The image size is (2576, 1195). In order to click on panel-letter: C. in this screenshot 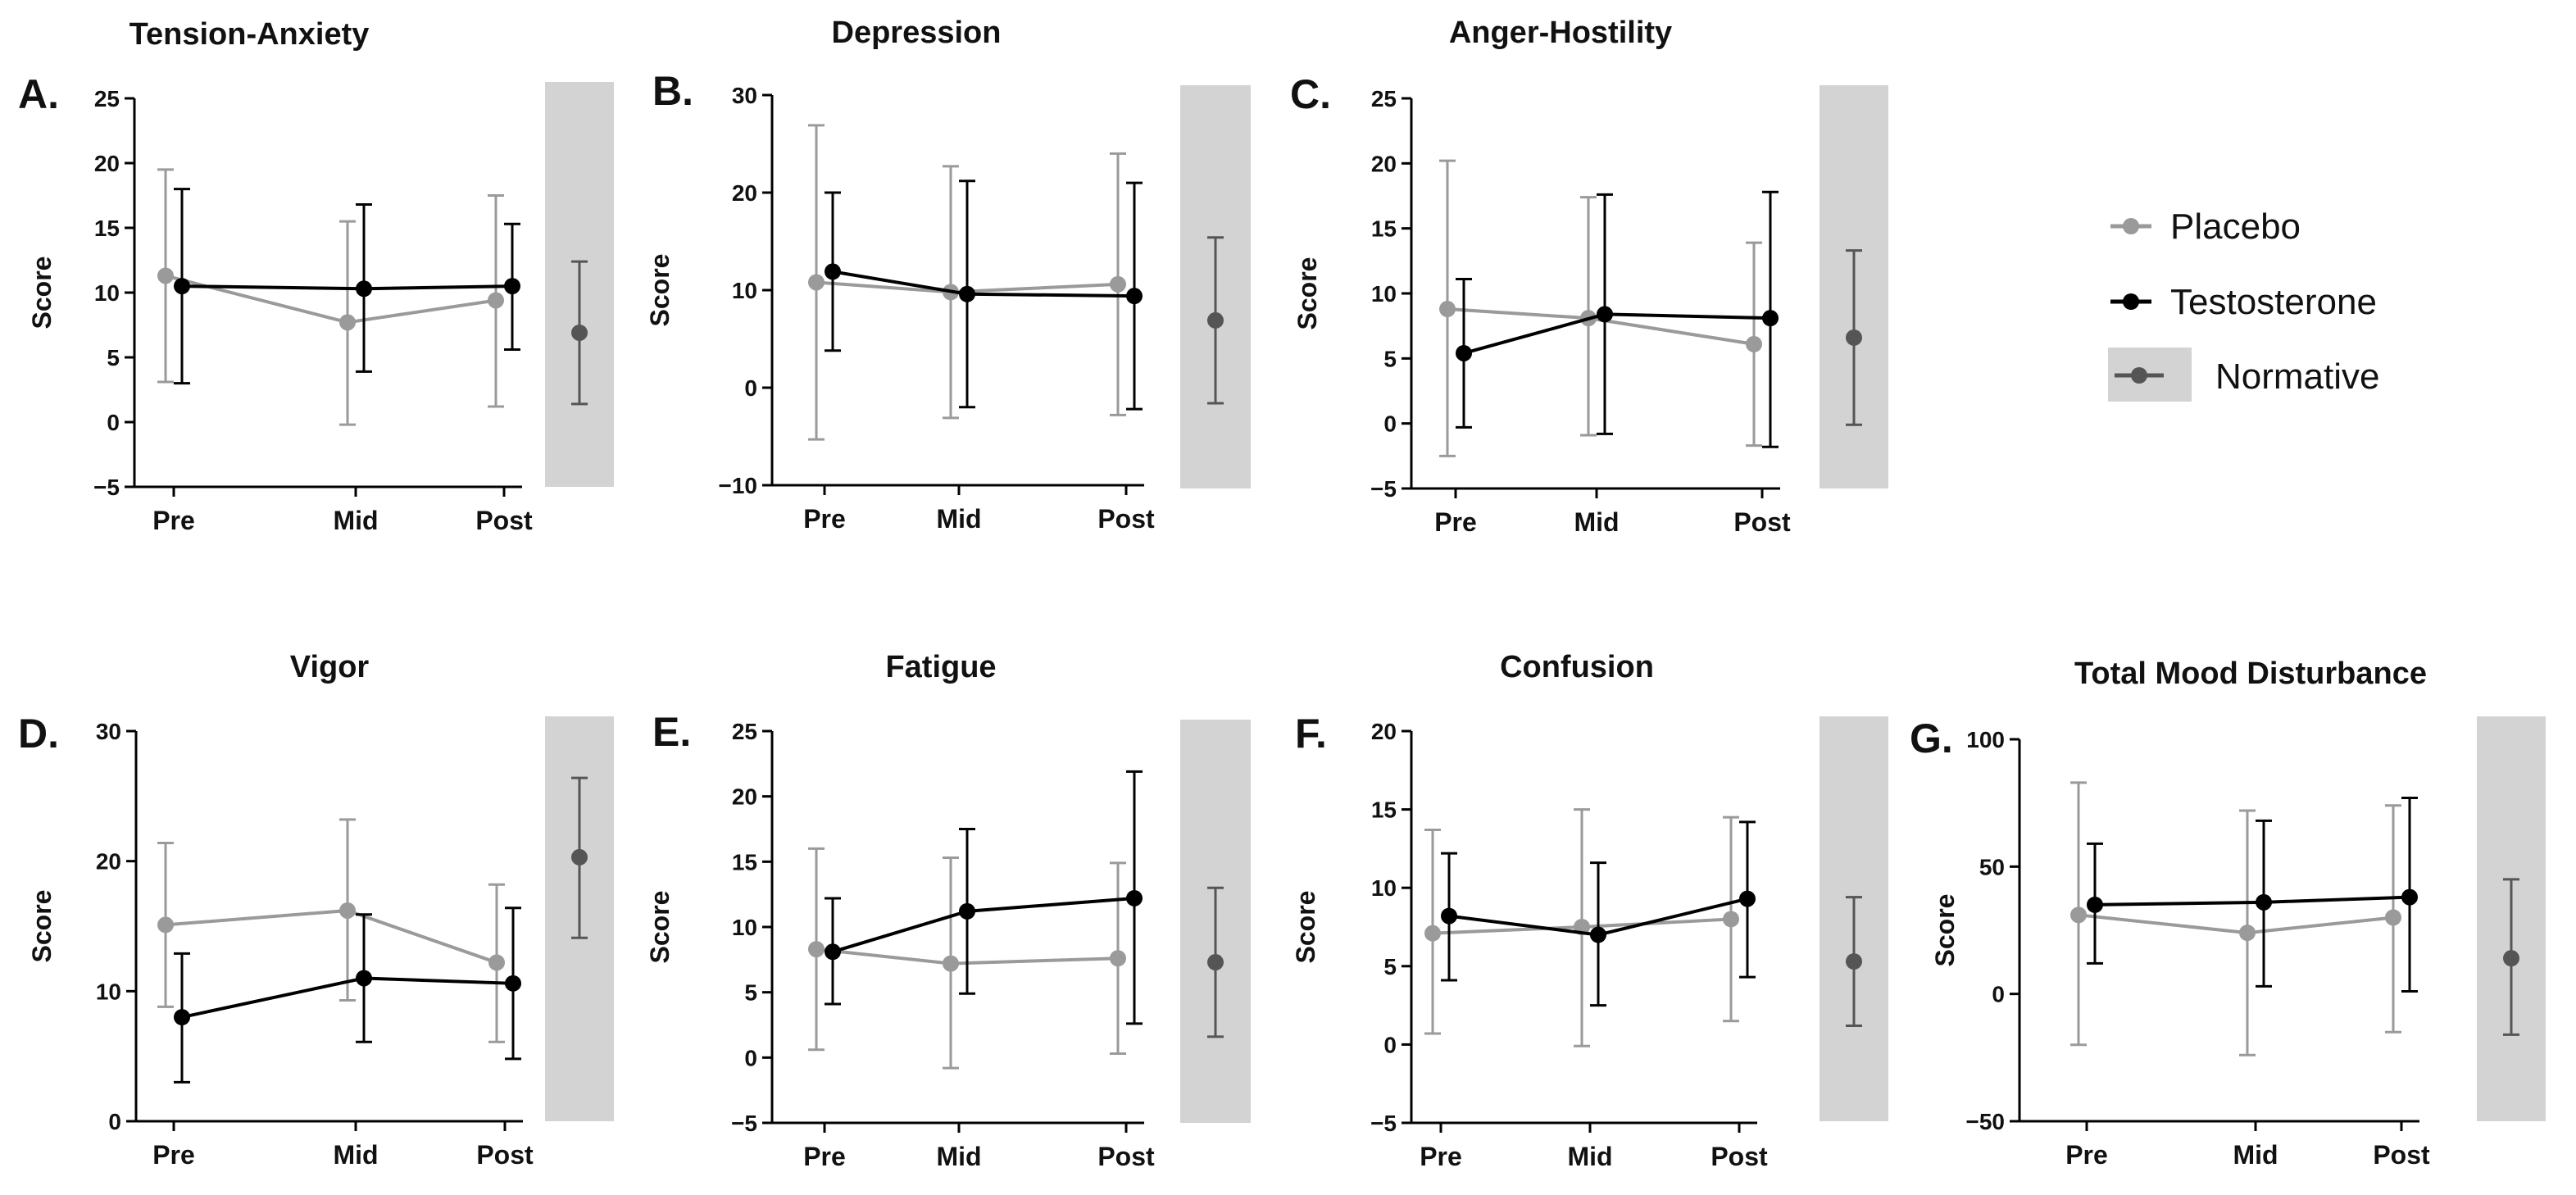, I will do `click(1310, 94)`.